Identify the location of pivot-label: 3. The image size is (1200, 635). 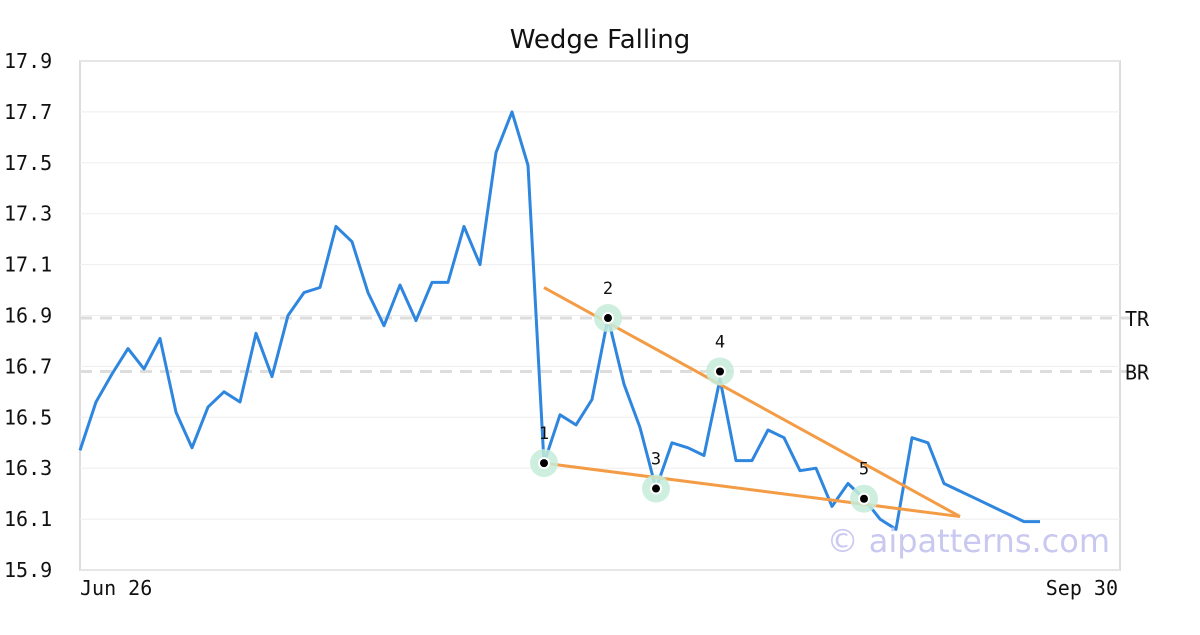
(656, 460).